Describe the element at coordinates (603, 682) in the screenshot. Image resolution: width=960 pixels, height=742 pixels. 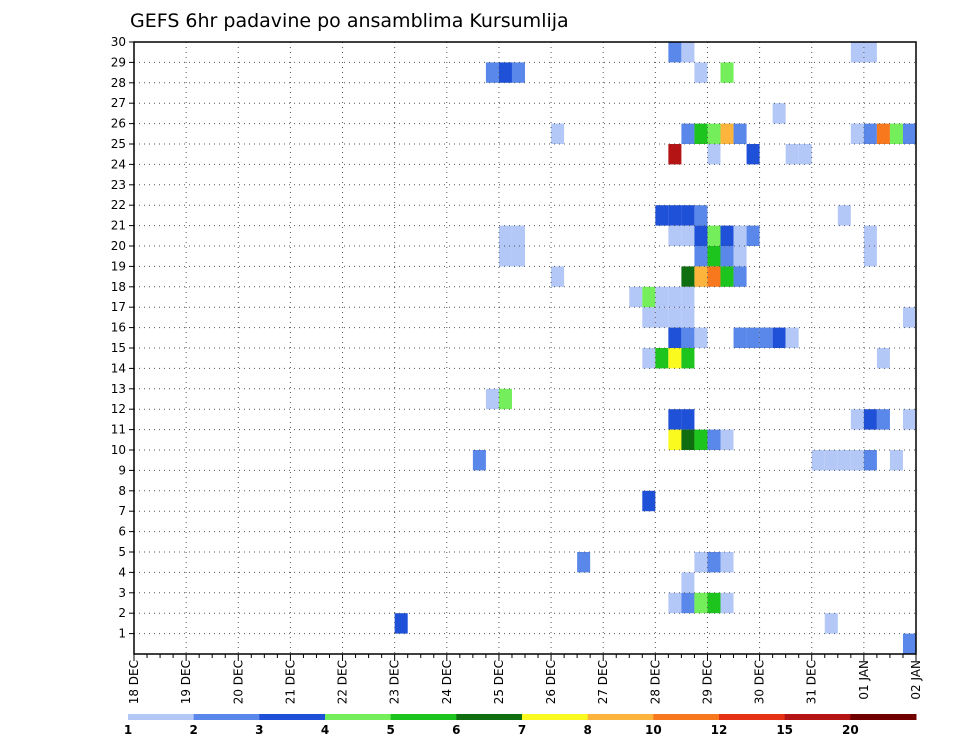
I see `x-tick-label: 27 DEC` at that location.